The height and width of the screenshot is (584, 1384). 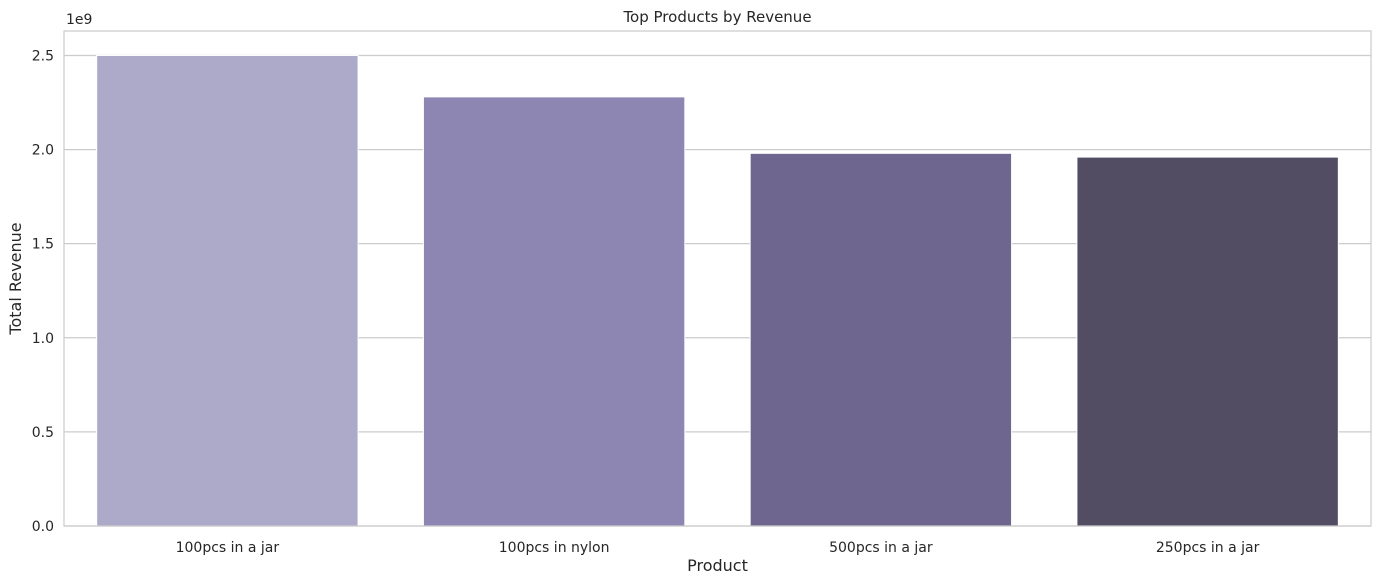 I want to click on y-tick-label: 2.0, so click(x=43, y=151).